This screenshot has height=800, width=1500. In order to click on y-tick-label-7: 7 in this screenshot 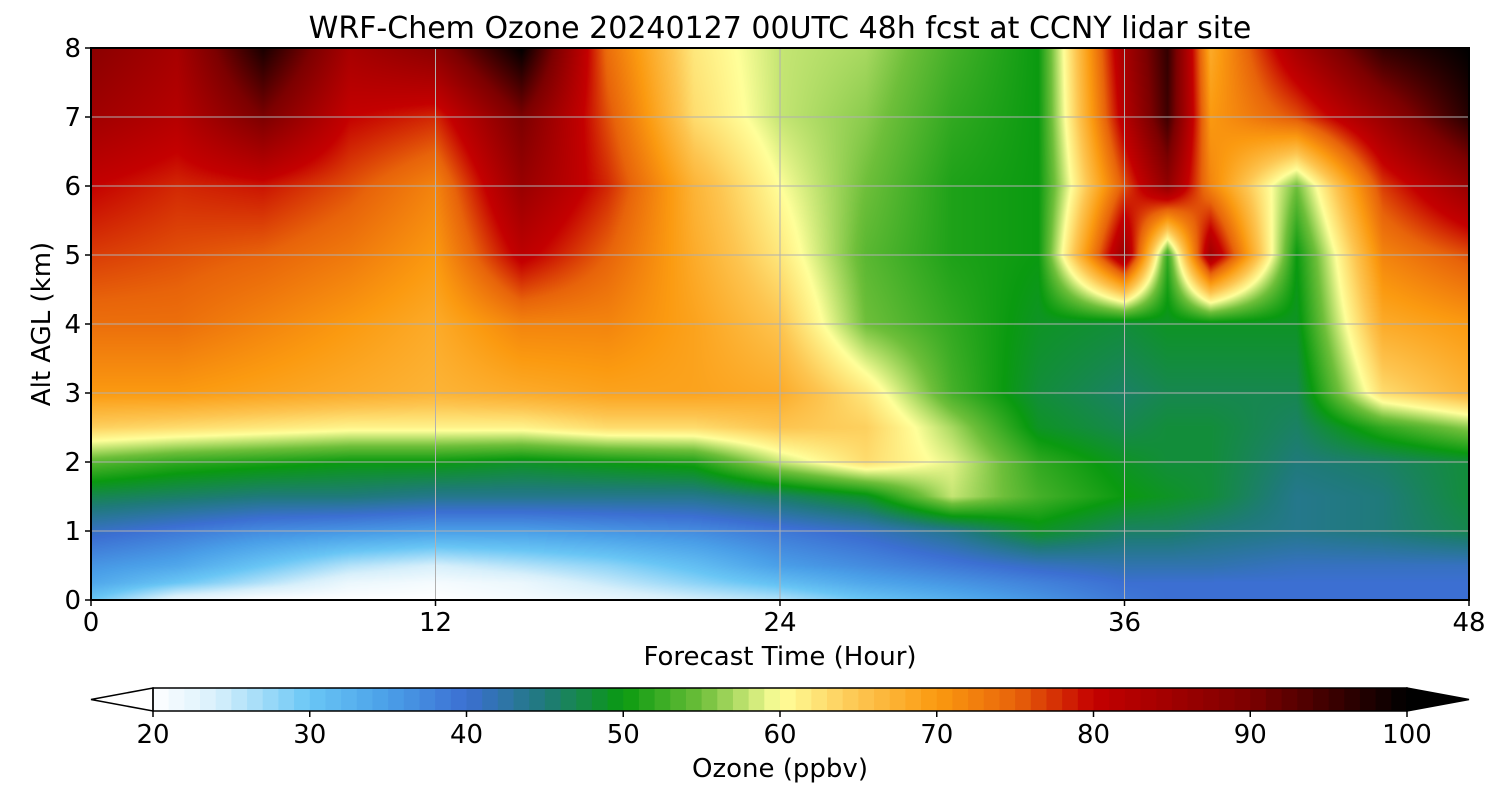, I will do `click(72, 118)`.